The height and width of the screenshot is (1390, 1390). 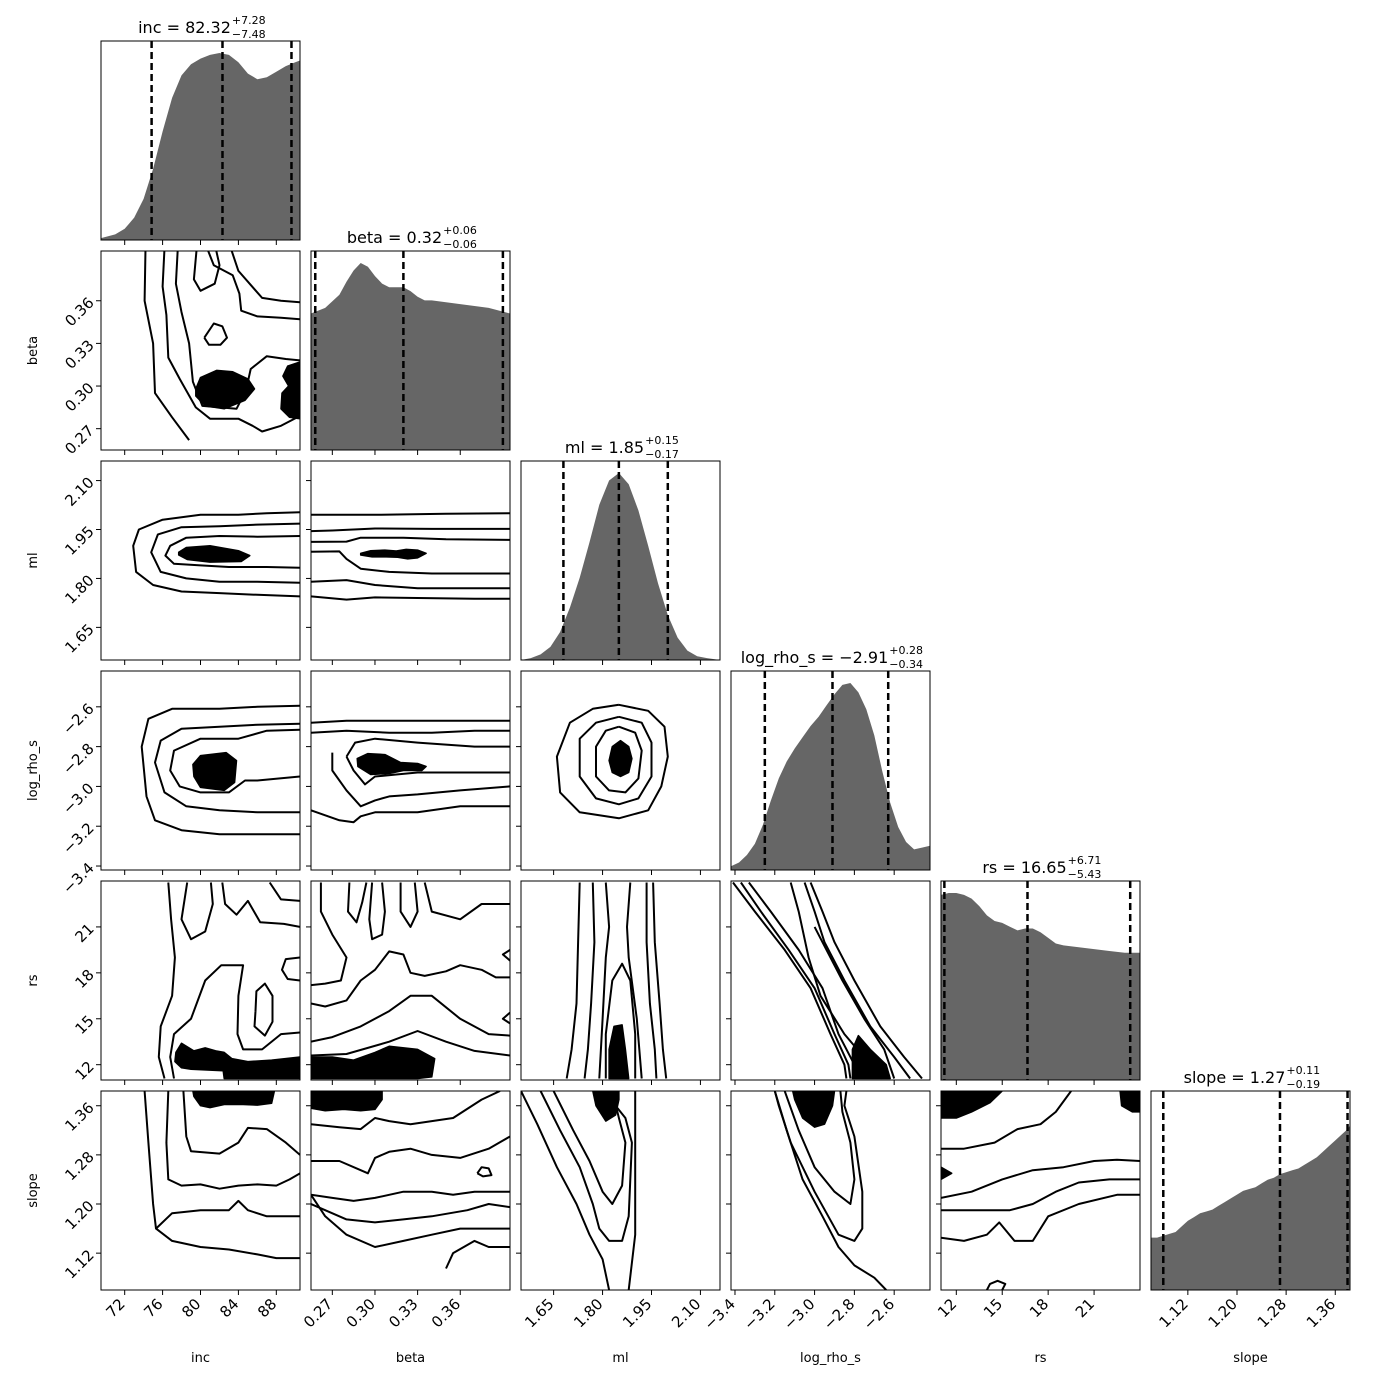 I want to click on contour-panel-inc-beta, so click(x=200, y=350).